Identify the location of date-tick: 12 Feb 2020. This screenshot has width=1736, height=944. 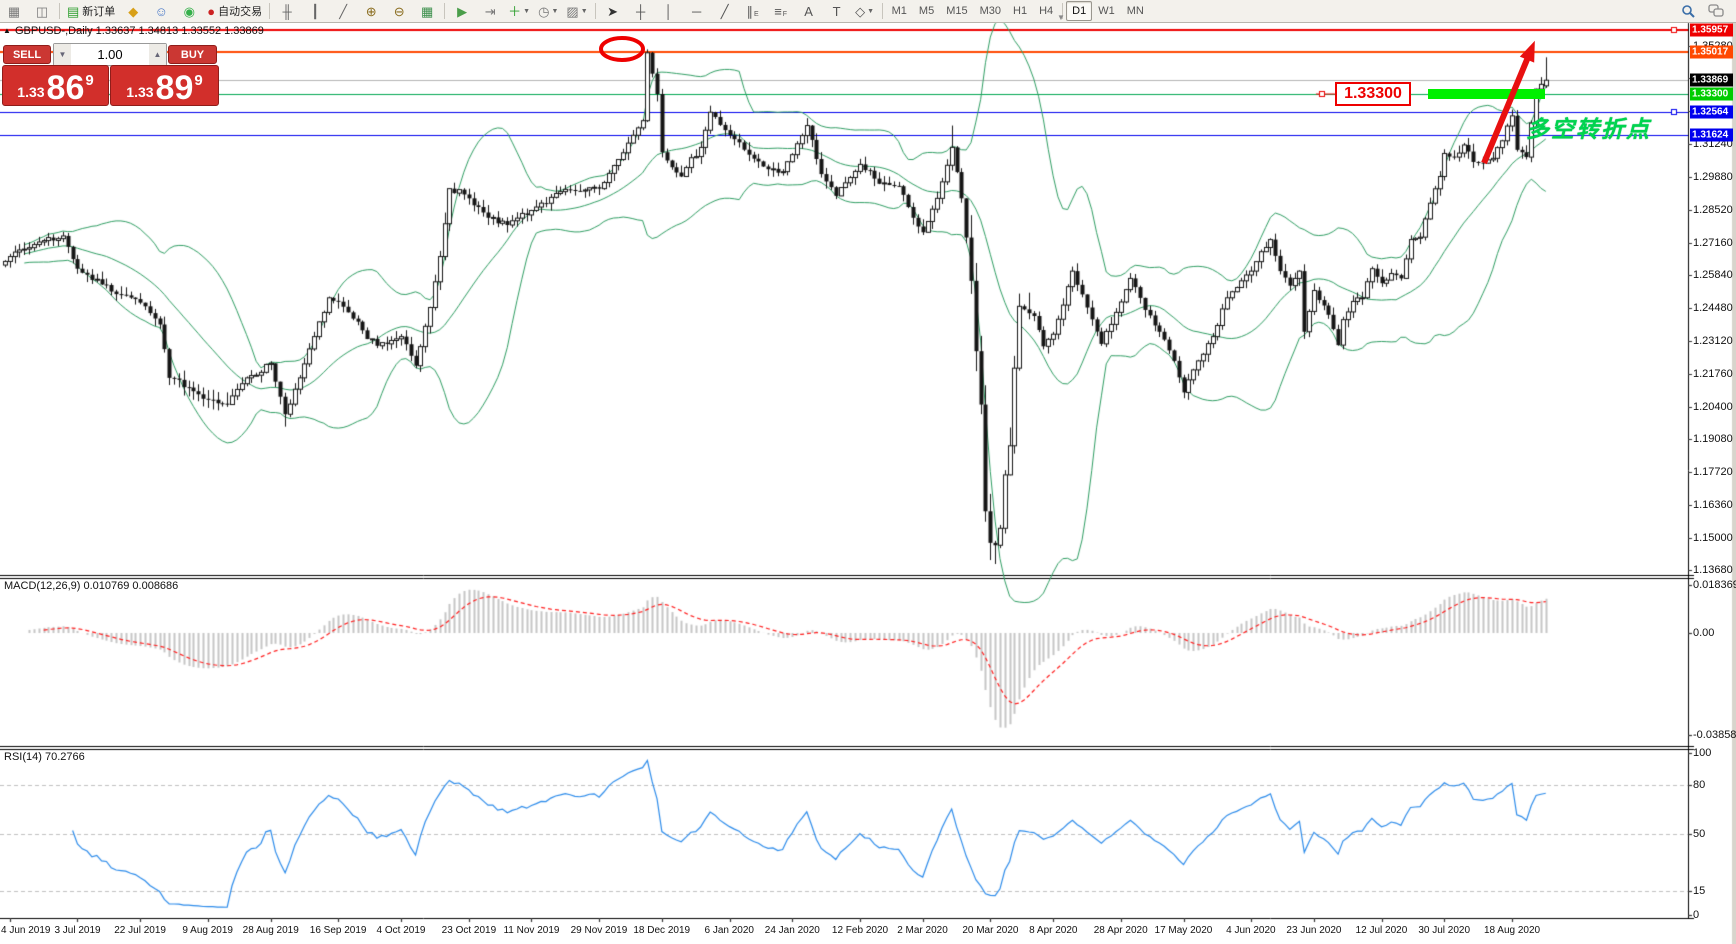
(860, 930).